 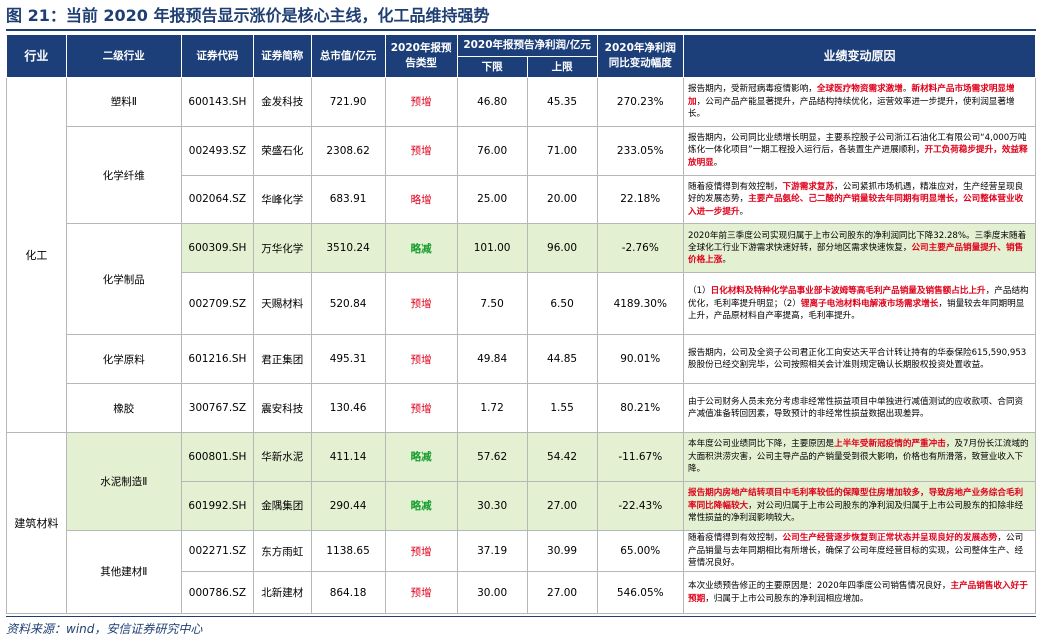 I want to click on market-cap: 864.18, so click(x=348, y=592).